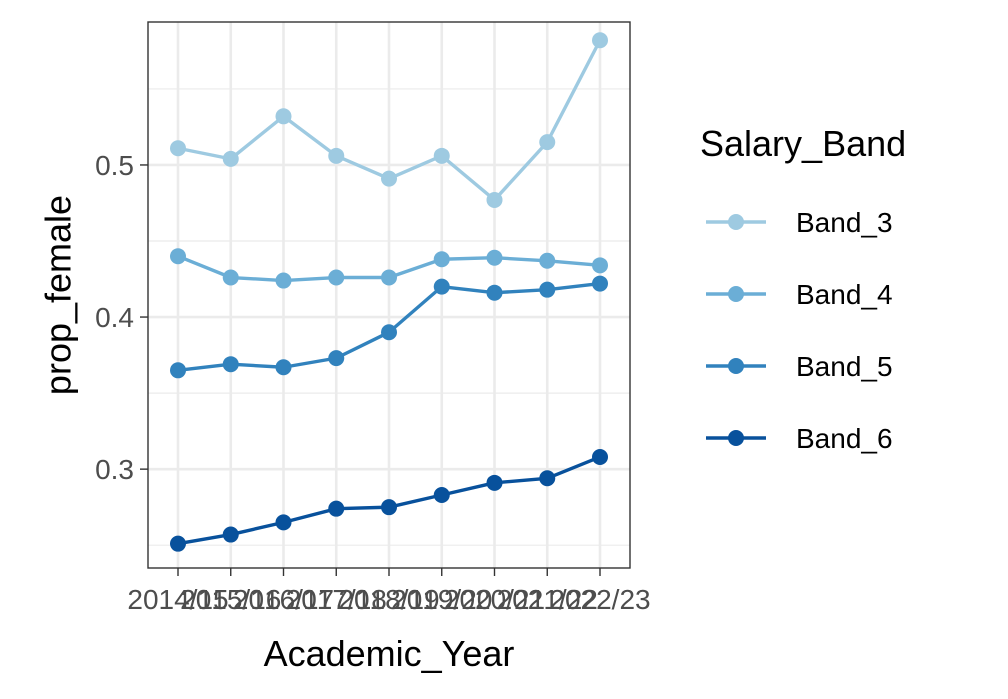 The image size is (1008, 699). Describe the element at coordinates (844, 222) in the screenshot. I see `legend-label: Band_3` at that location.